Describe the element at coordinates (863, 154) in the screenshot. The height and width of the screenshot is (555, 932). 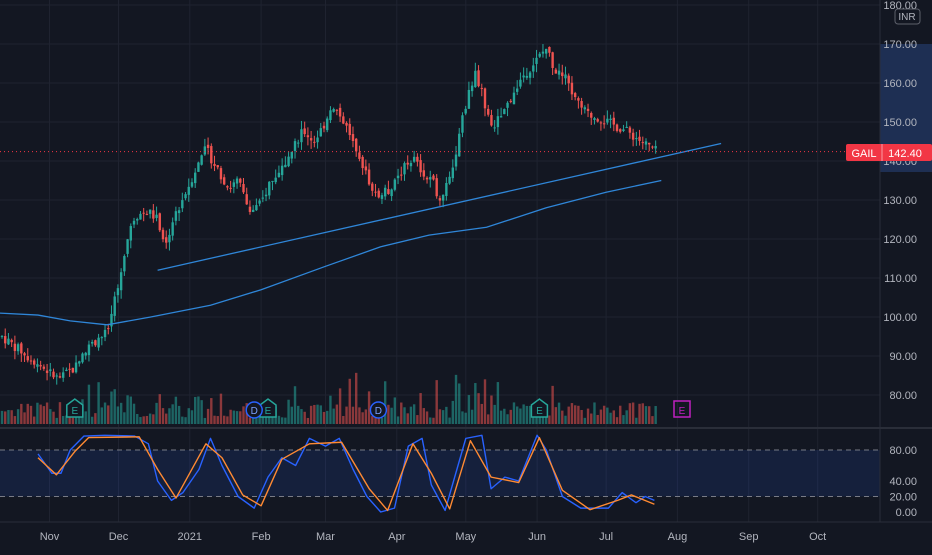
I see `symbol-label: GAIL` at that location.